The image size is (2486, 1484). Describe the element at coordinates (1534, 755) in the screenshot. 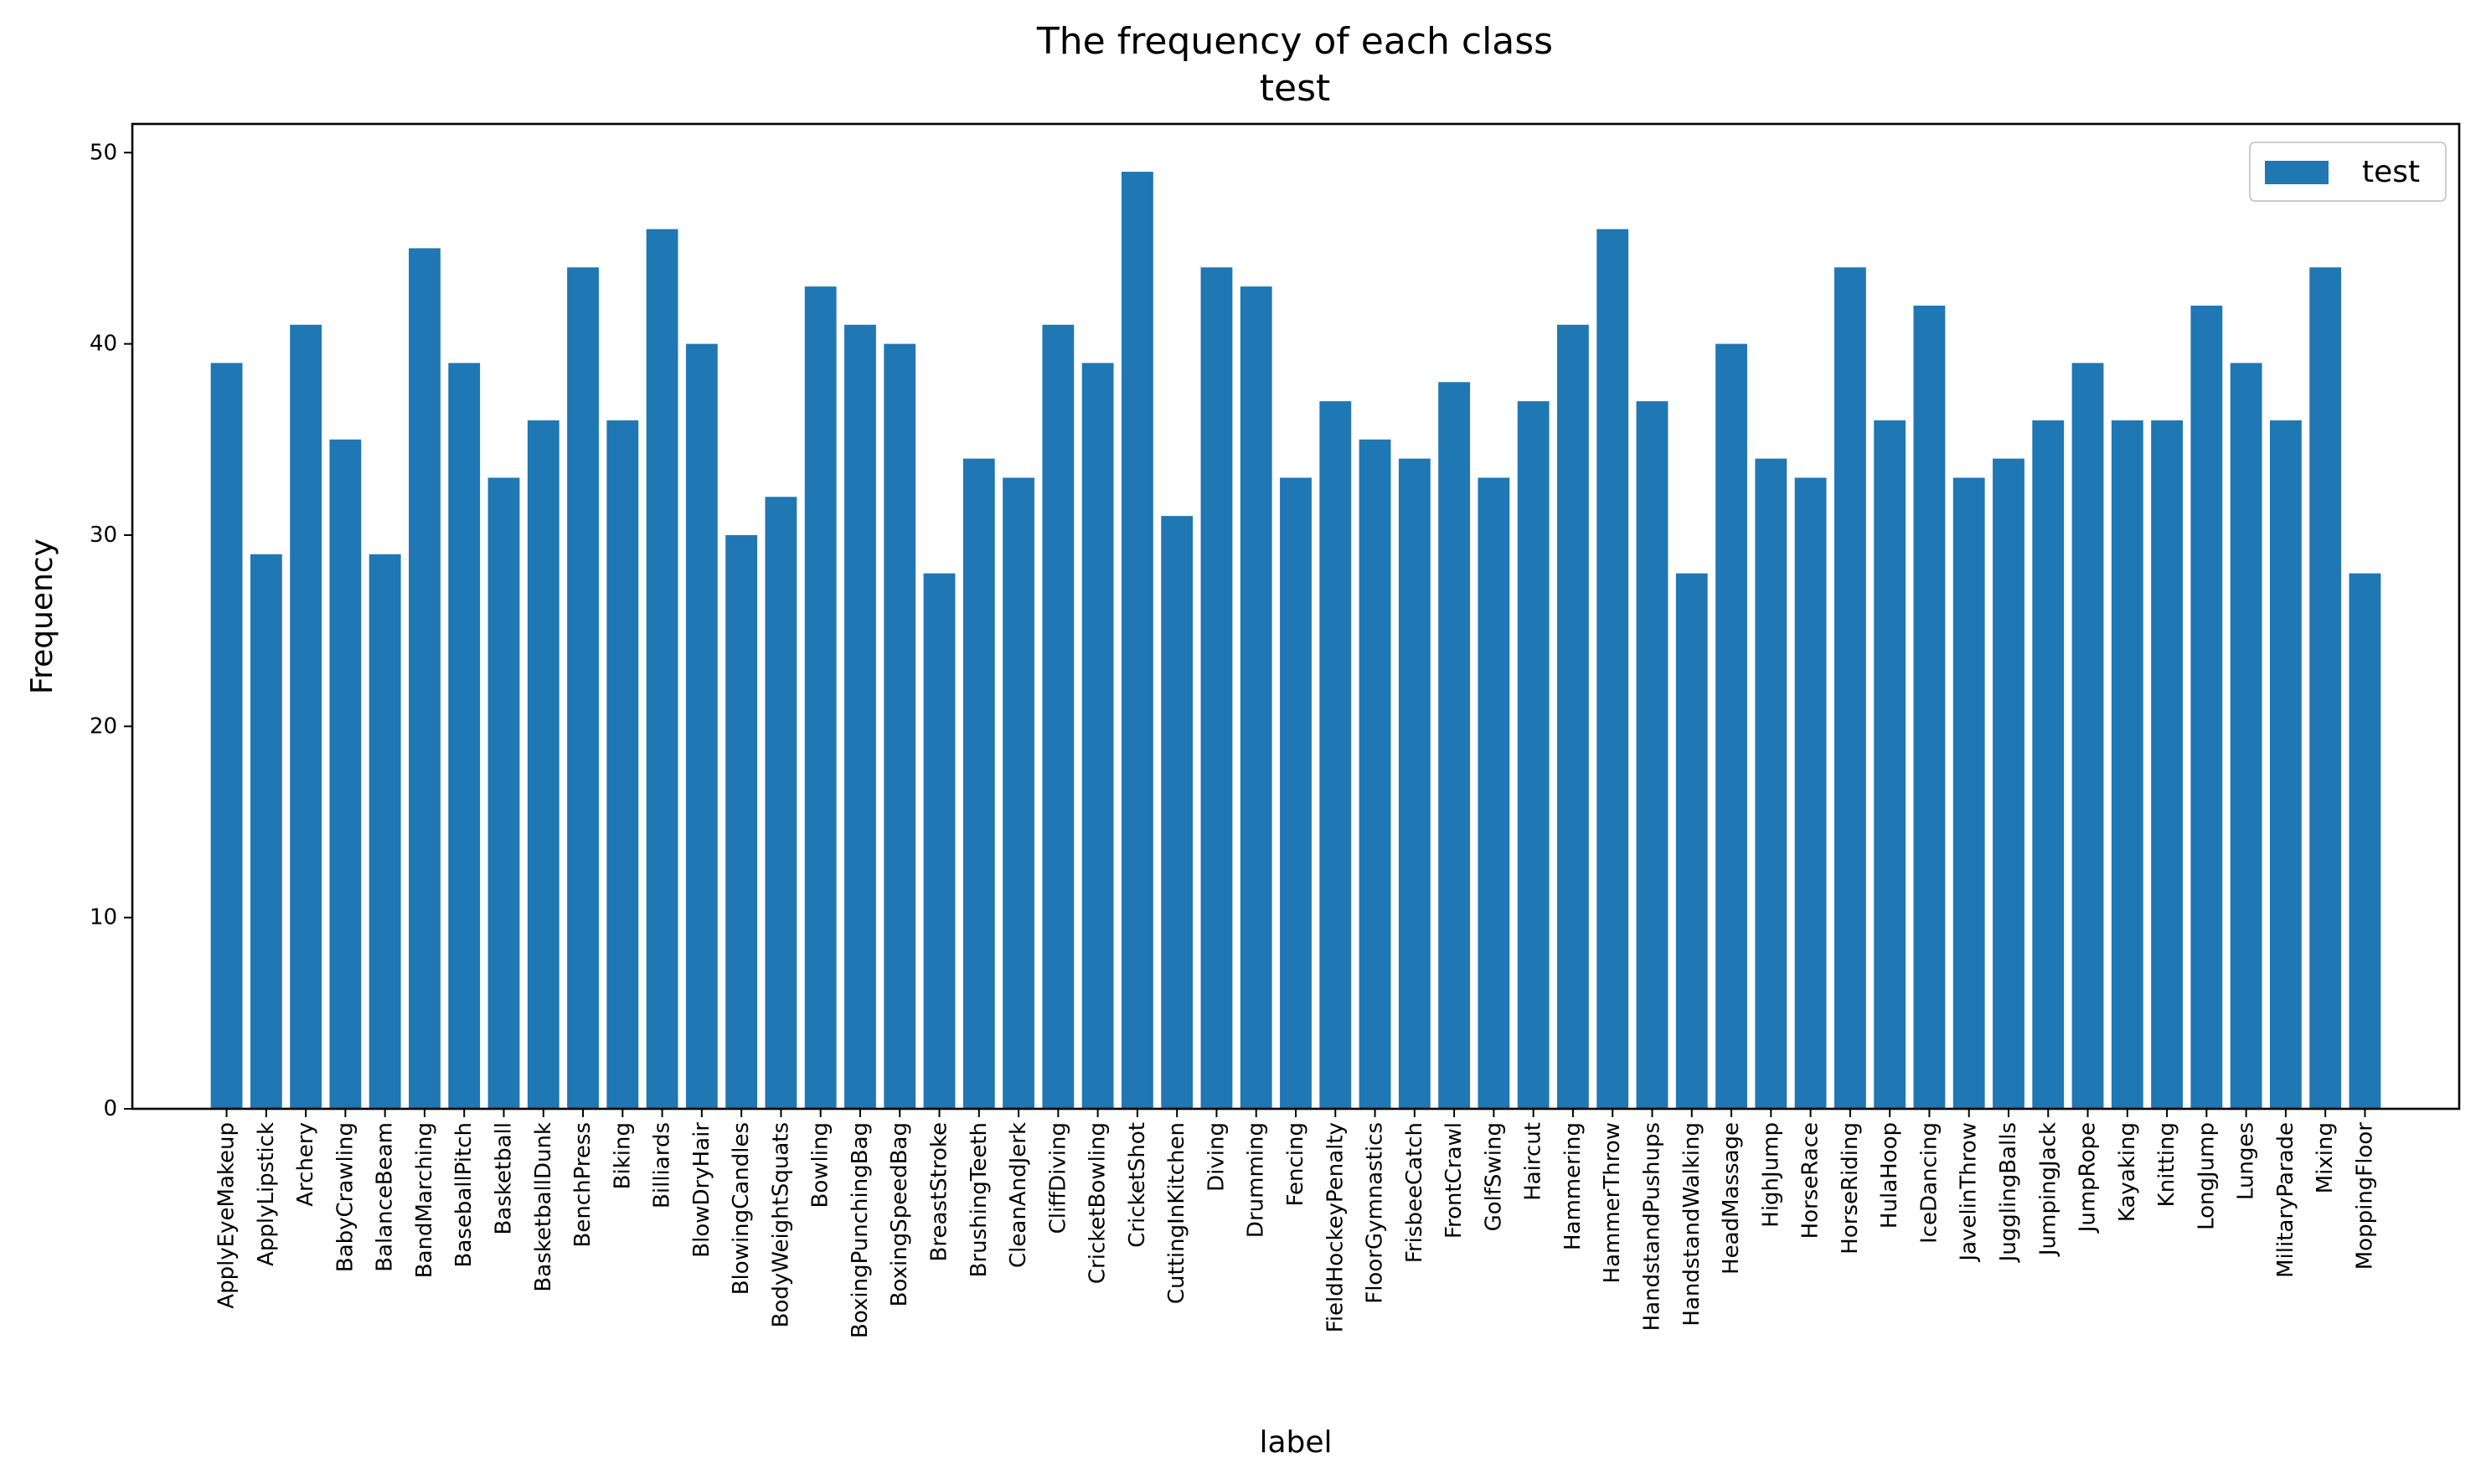

I see `bar-haircut` at that location.